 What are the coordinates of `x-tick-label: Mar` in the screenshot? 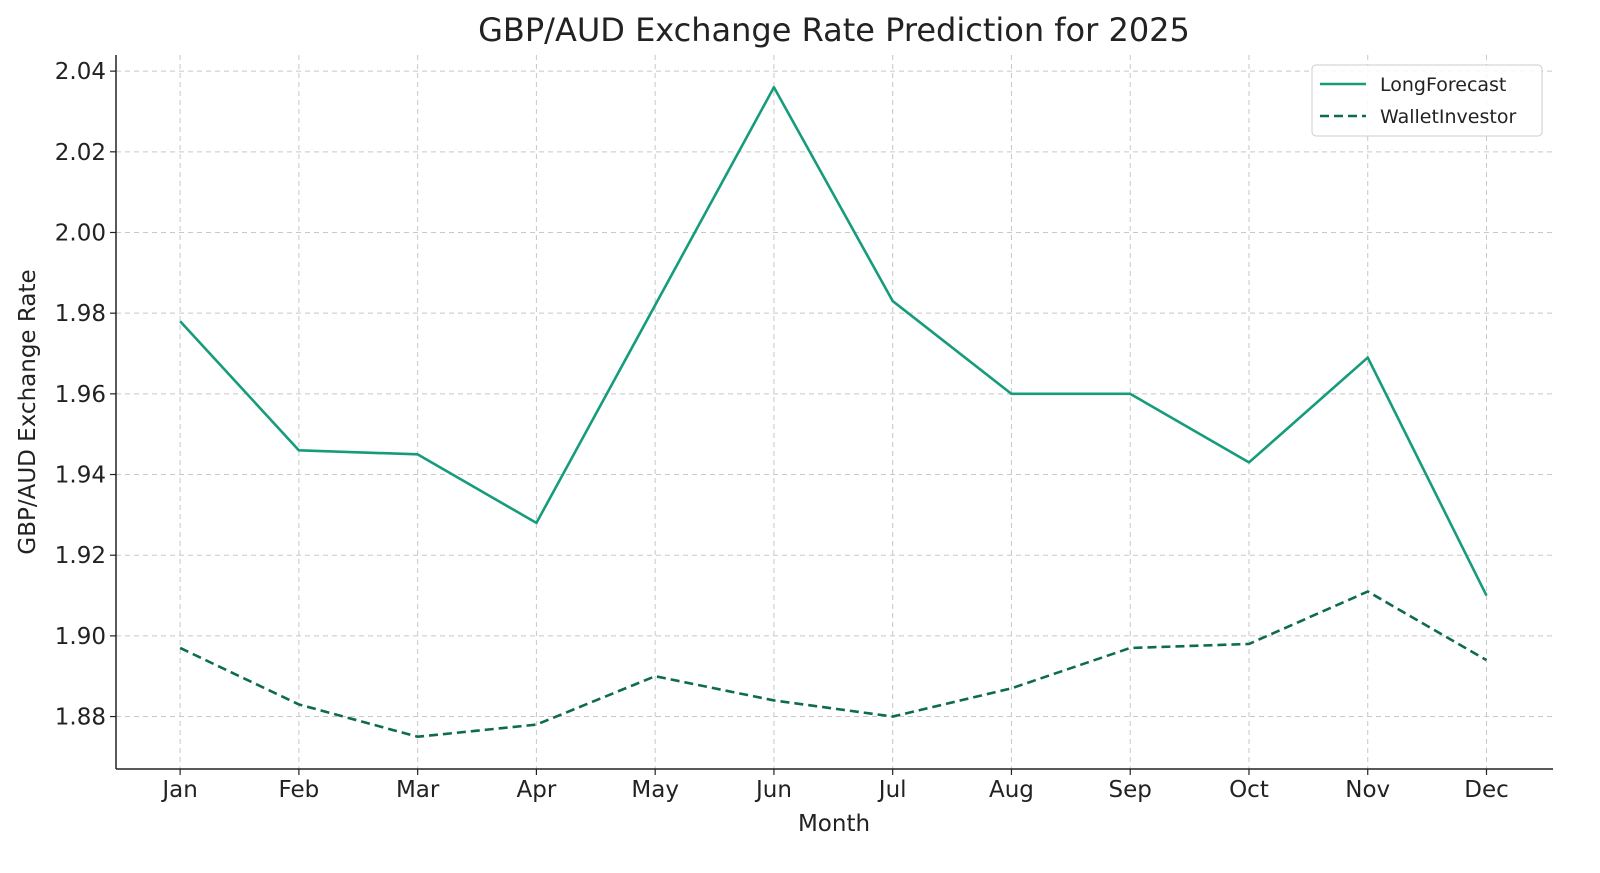 It's located at (418, 790).